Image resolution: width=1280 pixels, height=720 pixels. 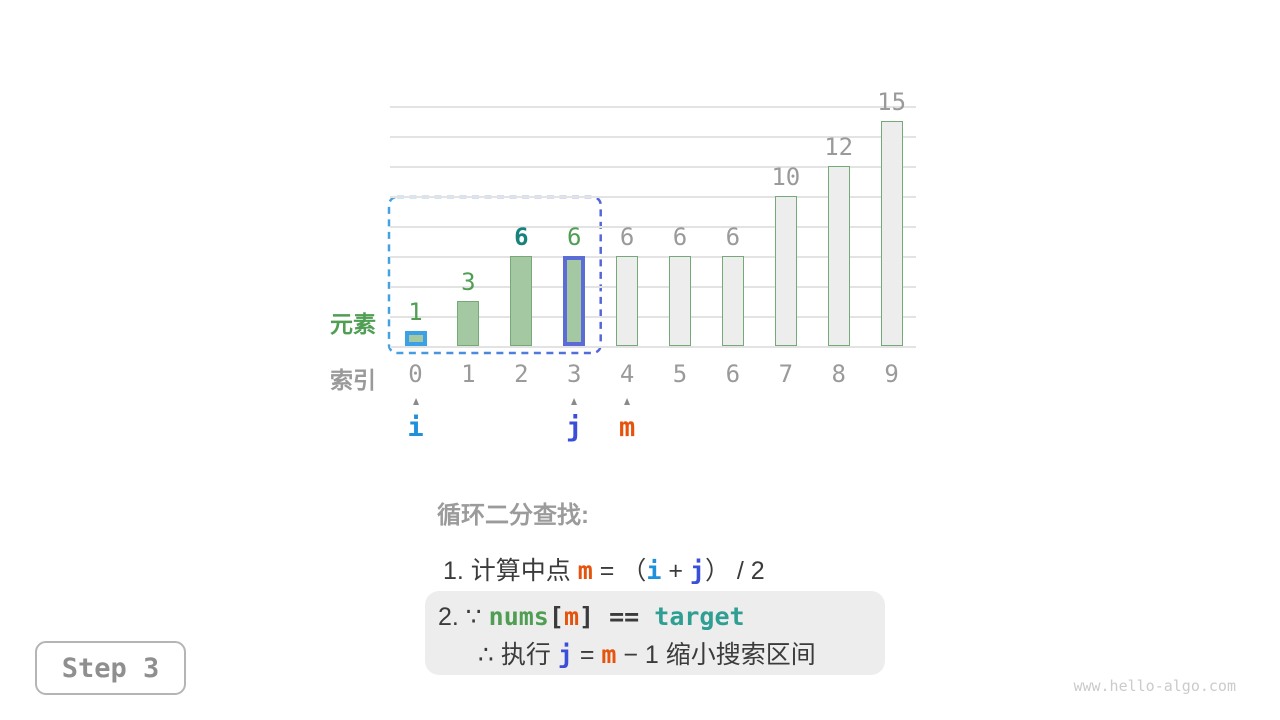 I want to click on bar-value-label-2: 6, so click(x=521, y=237).